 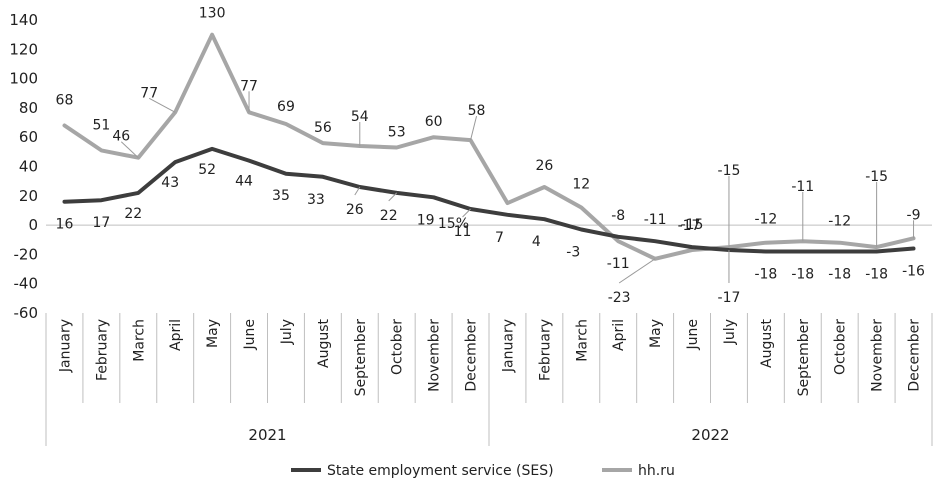 I want to click on data-label-ses: 7, so click(x=499, y=238).